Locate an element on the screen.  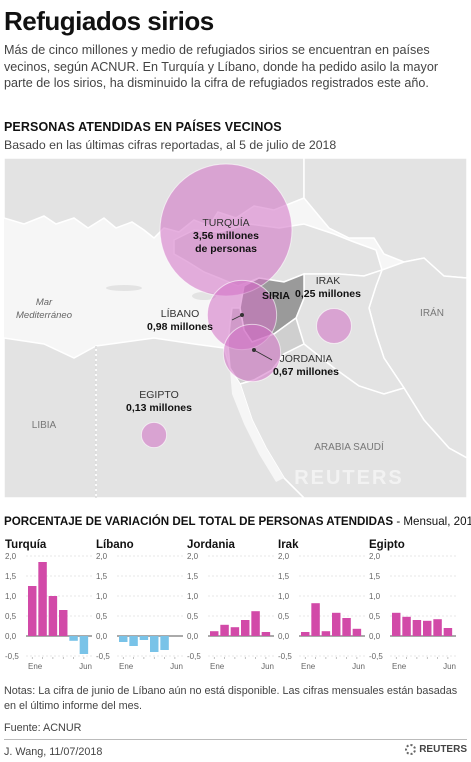
reuters-logo-icon is located at coordinates (411, 749).